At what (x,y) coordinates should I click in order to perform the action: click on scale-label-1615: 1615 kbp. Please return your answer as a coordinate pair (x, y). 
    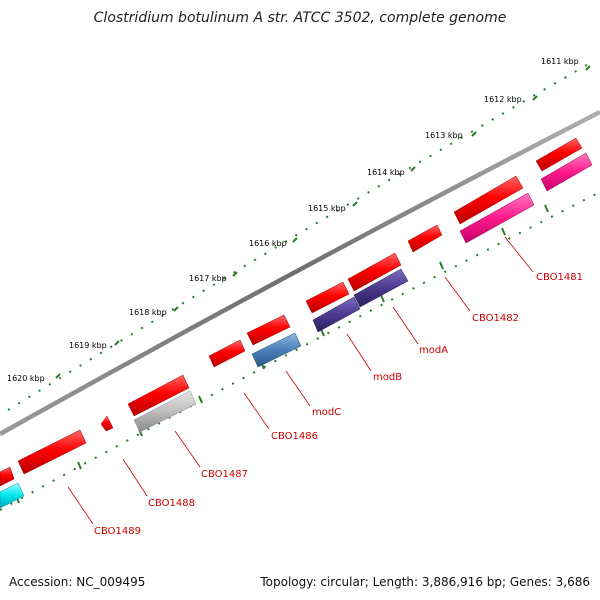
    Looking at the image, I should click on (327, 208).